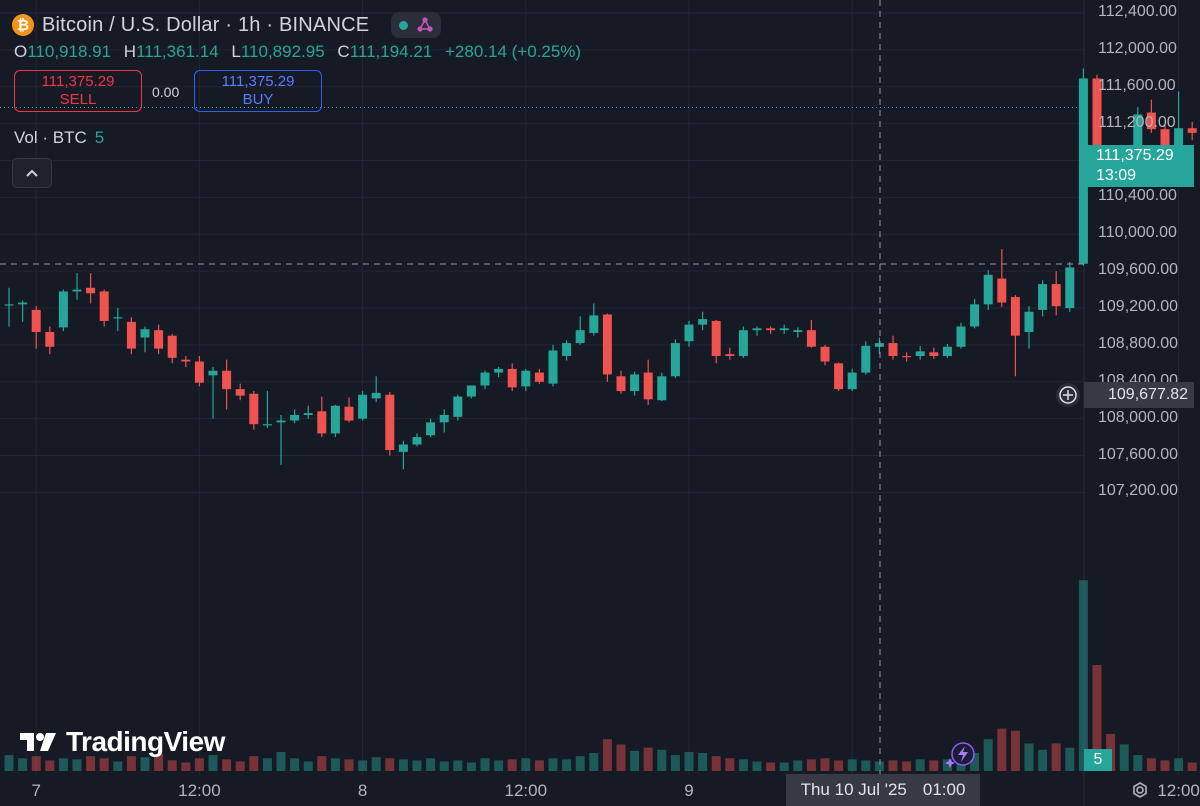 The width and height of the screenshot is (1200, 806). What do you see at coordinates (1098, 760) in the screenshot?
I see `volume-badge: 5` at bounding box center [1098, 760].